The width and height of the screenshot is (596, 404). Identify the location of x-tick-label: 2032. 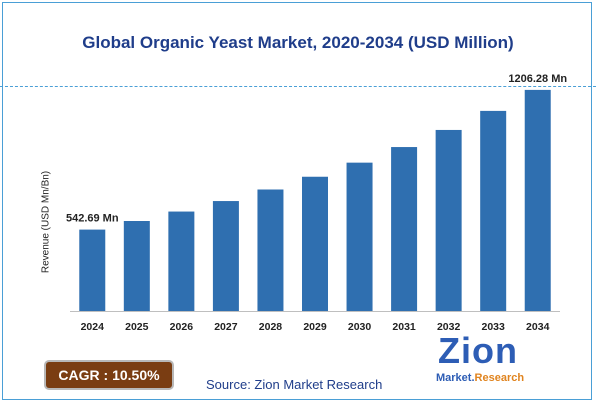
(449, 327).